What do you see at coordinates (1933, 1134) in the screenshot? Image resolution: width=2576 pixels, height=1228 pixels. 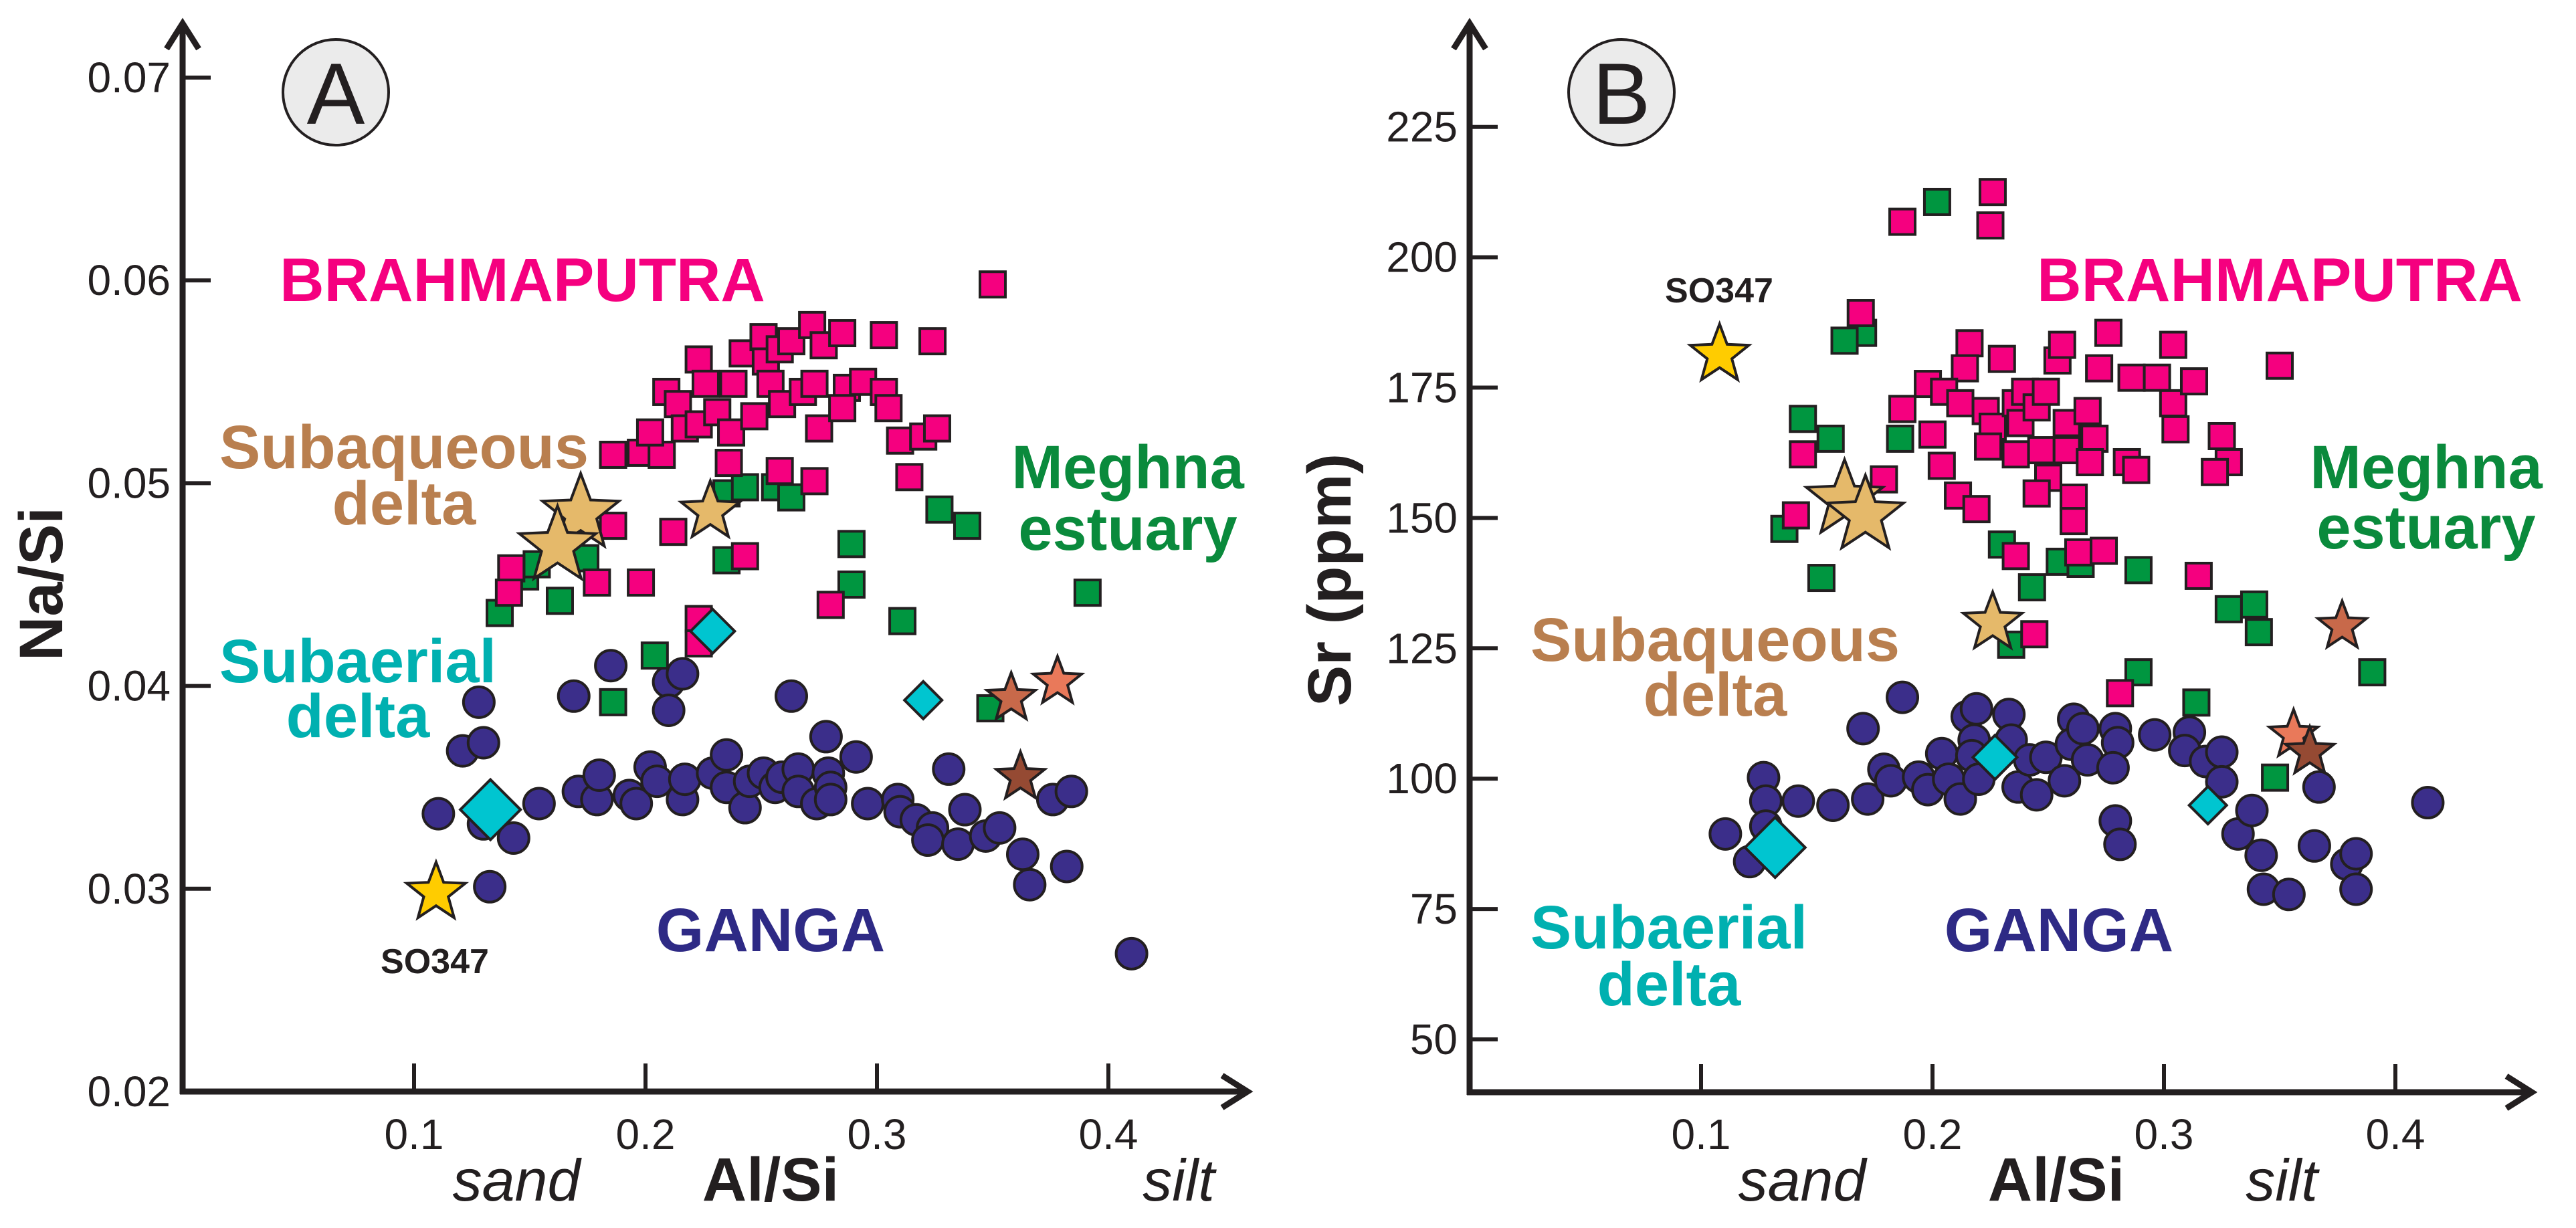 I see `x-tick-label: 0.2` at bounding box center [1933, 1134].